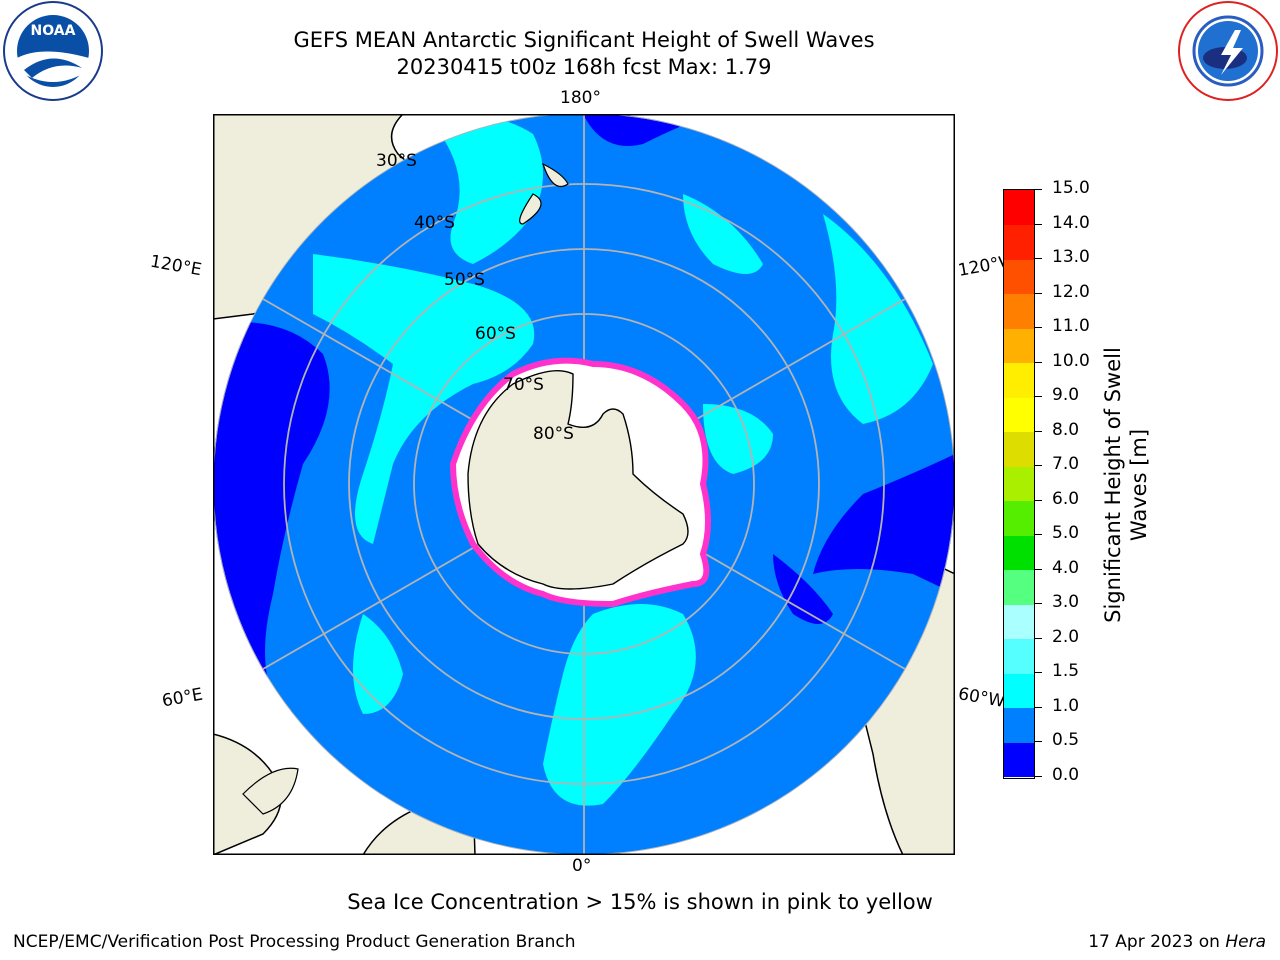  I want to click on colorbar-tick-label: 4.0, so click(1056, 568).